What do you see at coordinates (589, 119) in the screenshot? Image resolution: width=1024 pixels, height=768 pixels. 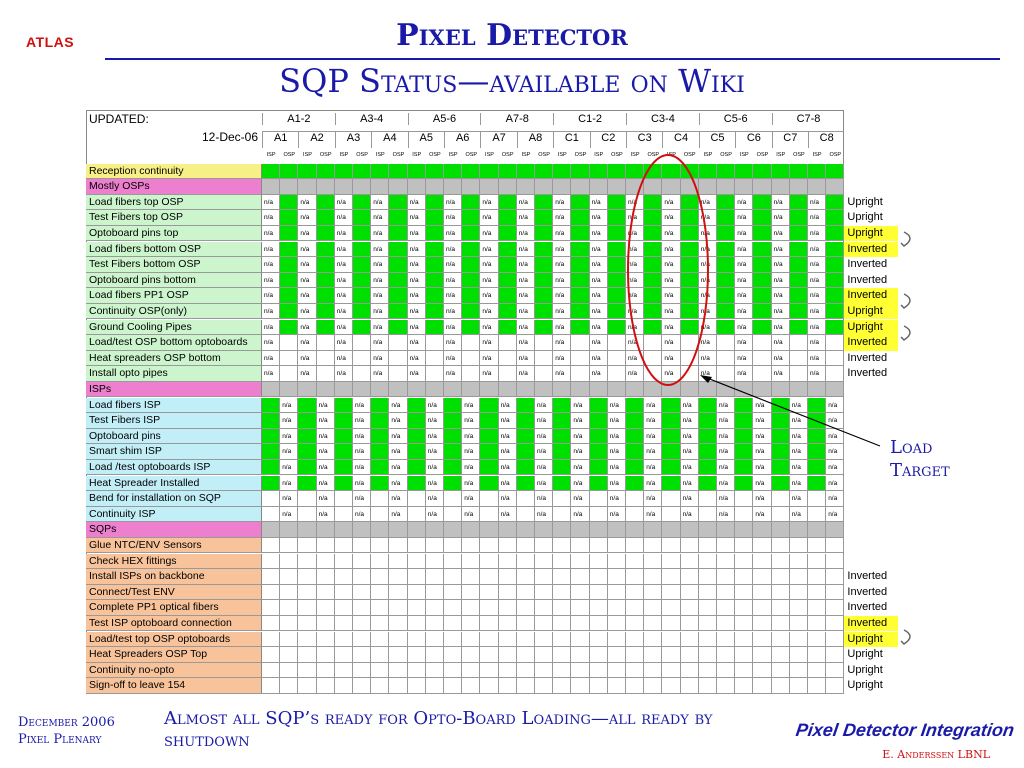 I see `group-header: C1-2` at bounding box center [589, 119].